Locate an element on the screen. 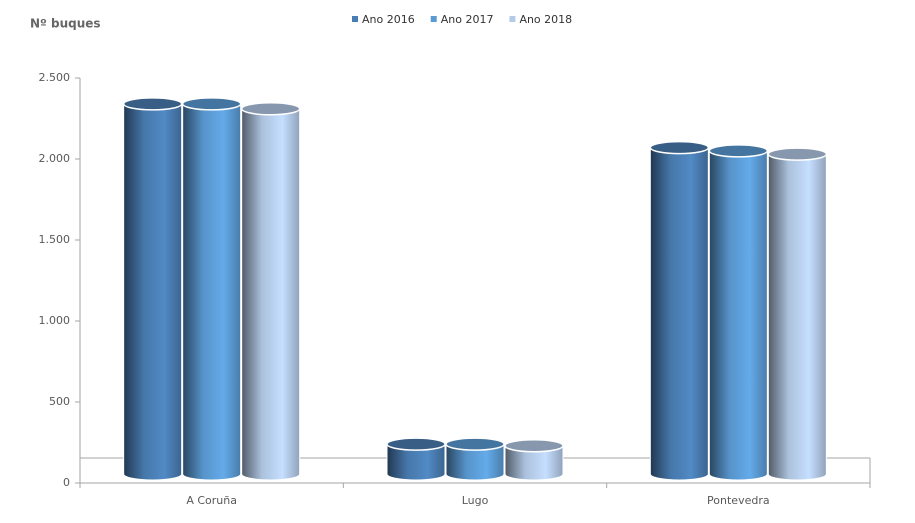  y-tick-label: 0 is located at coordinates (66, 482).